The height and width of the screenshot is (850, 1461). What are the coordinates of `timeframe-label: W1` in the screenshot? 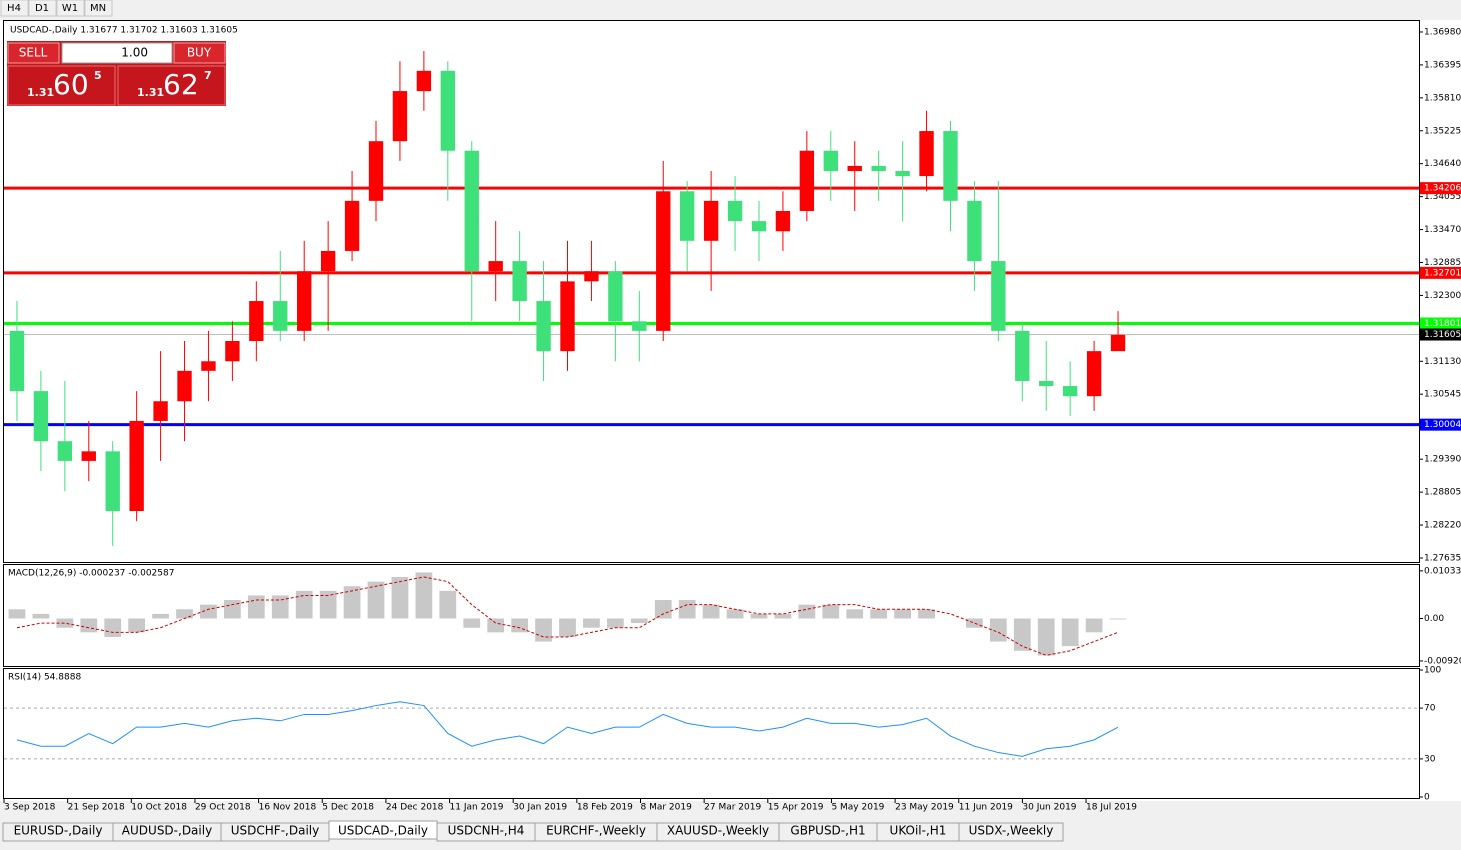 It's located at (70, 8).